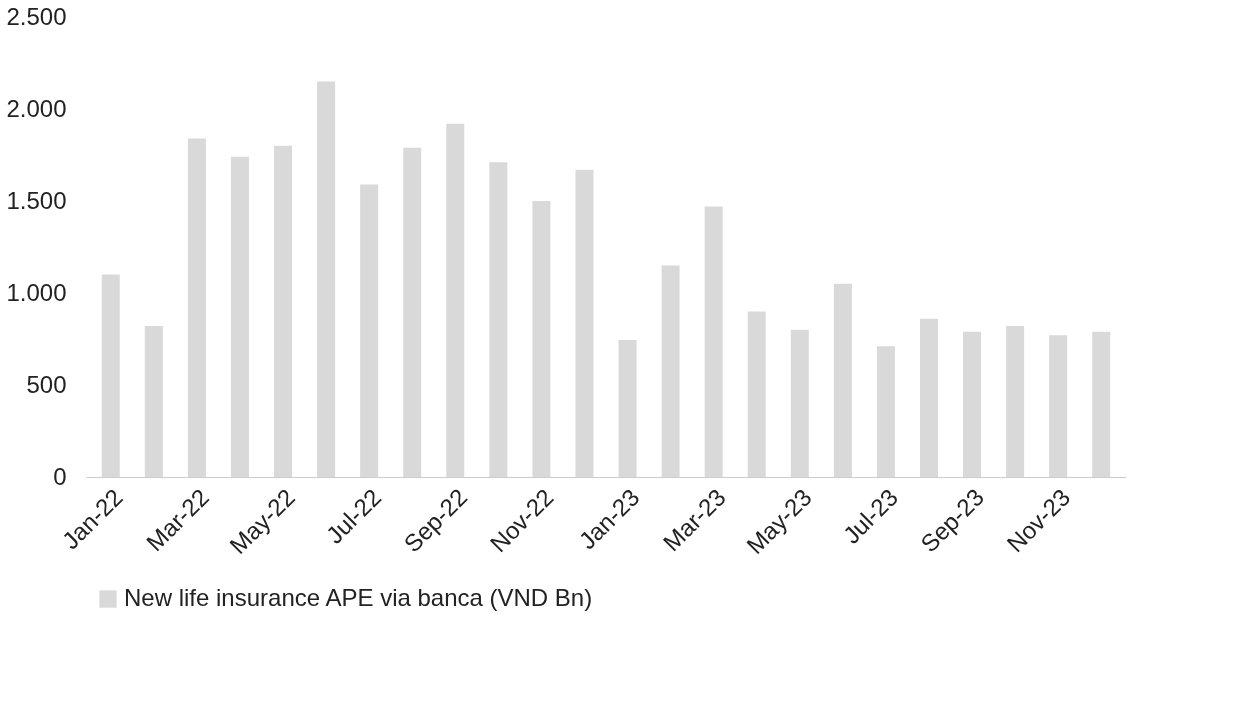 The image size is (1233, 714). Describe the element at coordinates (46, 384) in the screenshot. I see `y-tick-label: 500` at that location.